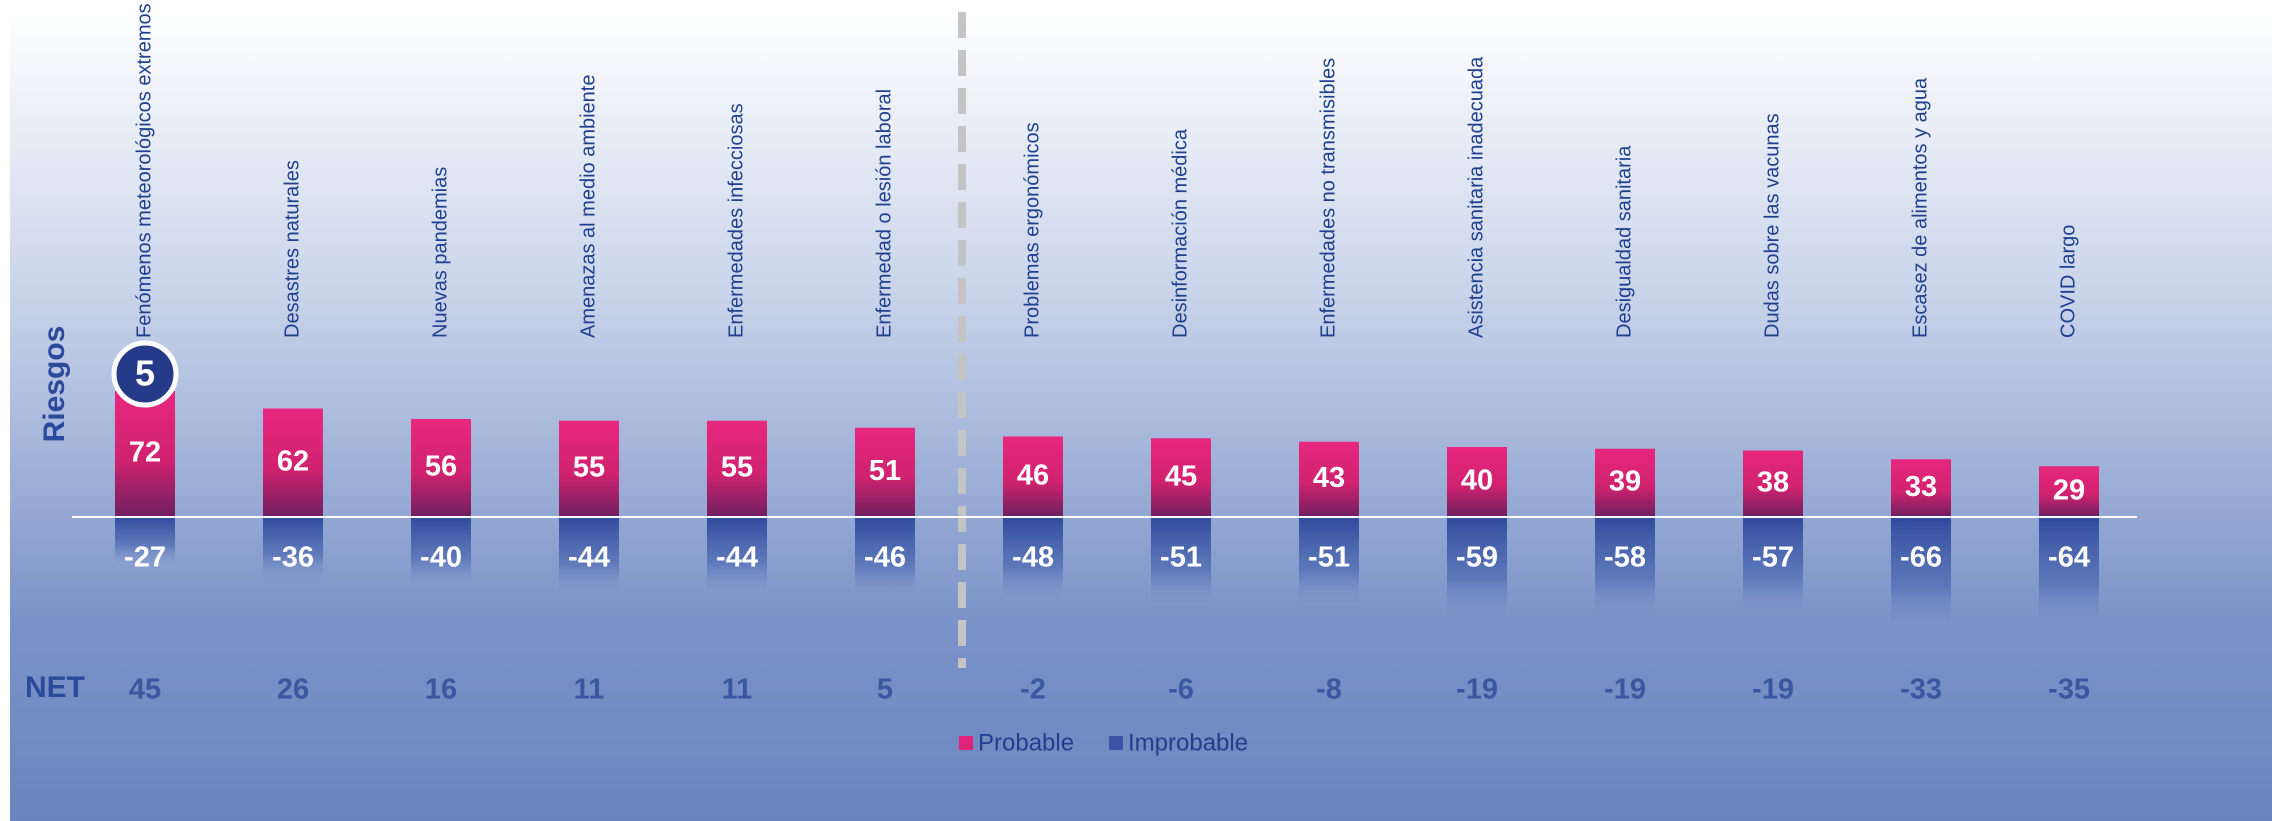  What do you see at coordinates (5, 410) in the screenshot?
I see `edge` at bounding box center [5, 410].